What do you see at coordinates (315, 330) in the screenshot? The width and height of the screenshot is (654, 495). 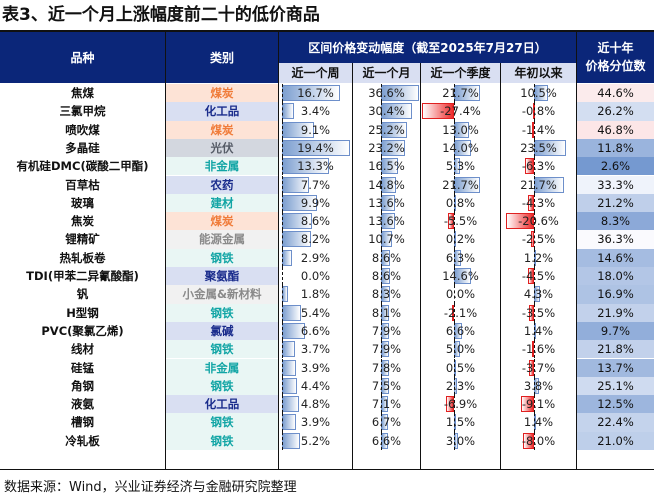 I see `change-value: 6.6%` at bounding box center [315, 330].